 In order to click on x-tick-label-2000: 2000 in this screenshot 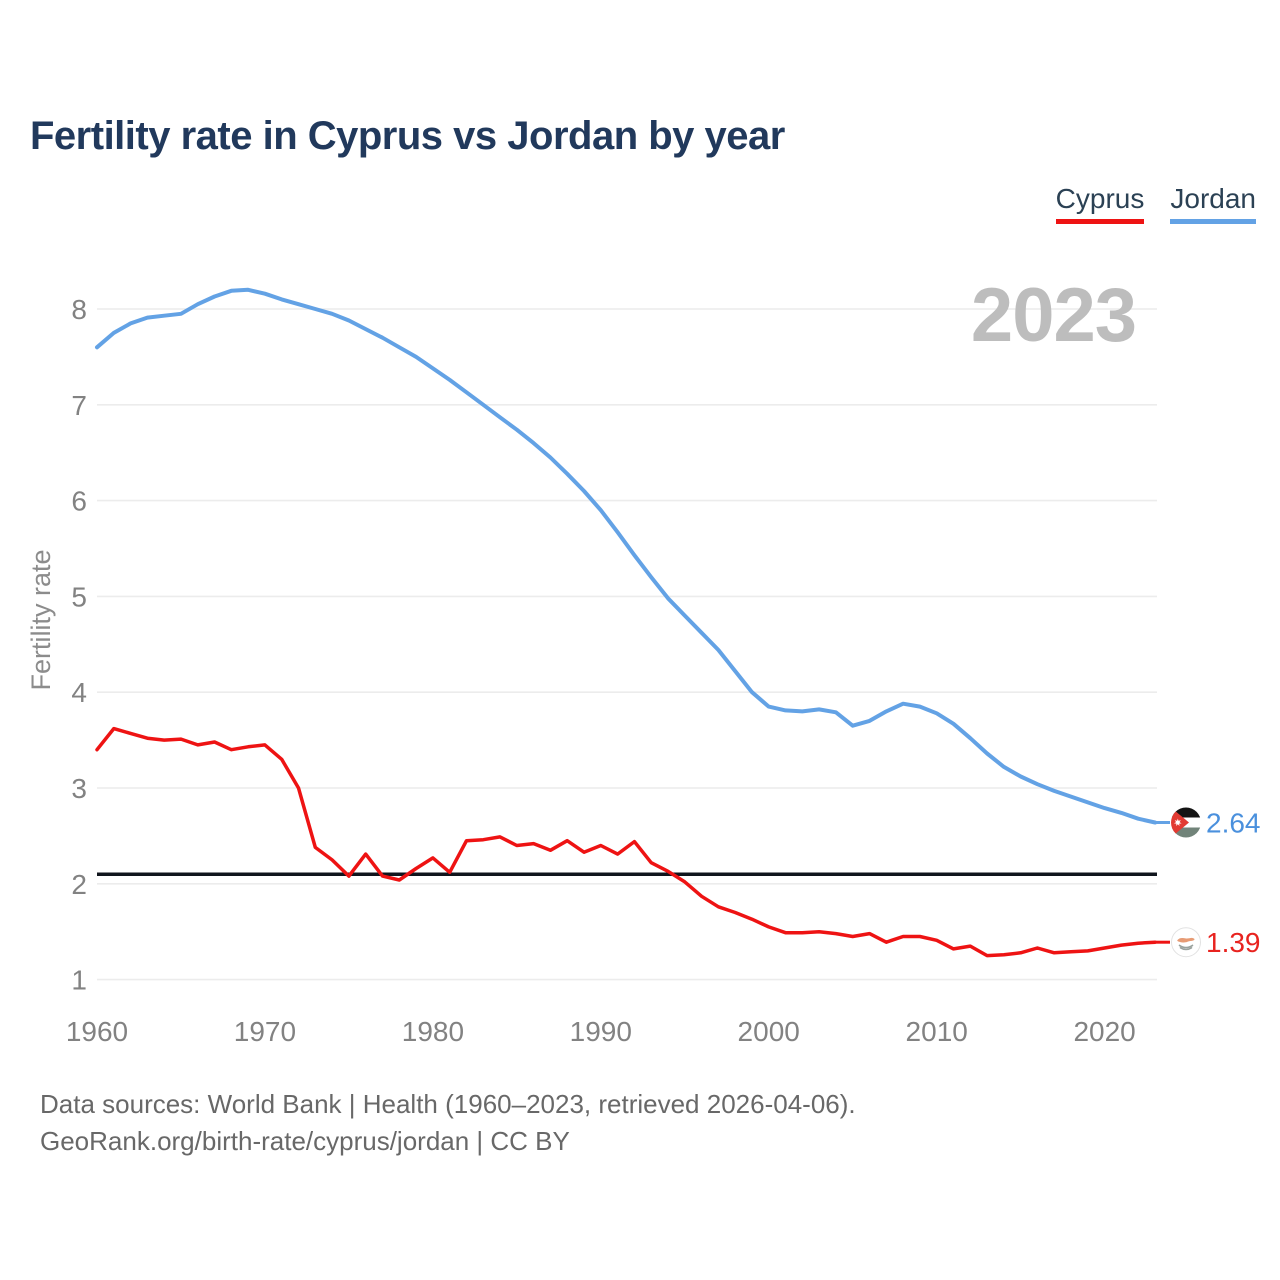, I will do `click(769, 1031)`.